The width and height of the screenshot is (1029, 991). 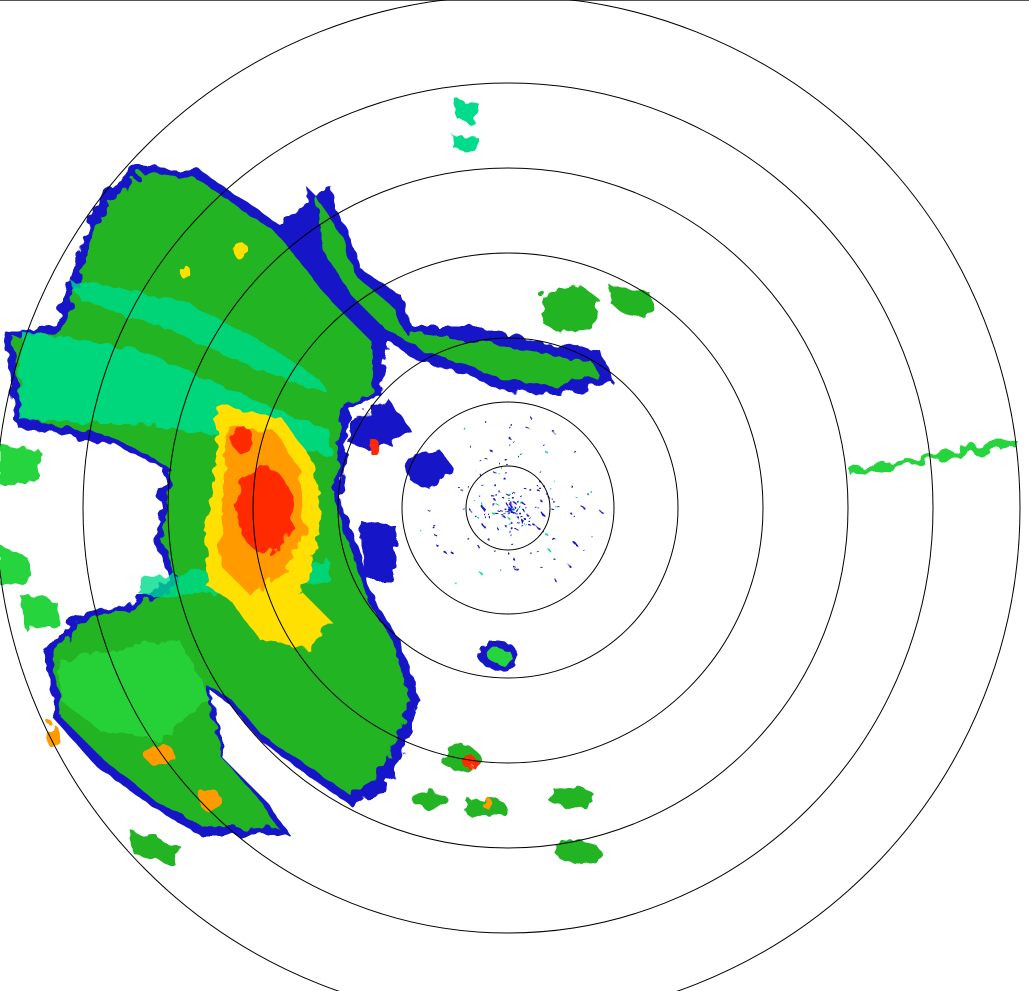 I want to click on range-ring, so click(x=508, y=508).